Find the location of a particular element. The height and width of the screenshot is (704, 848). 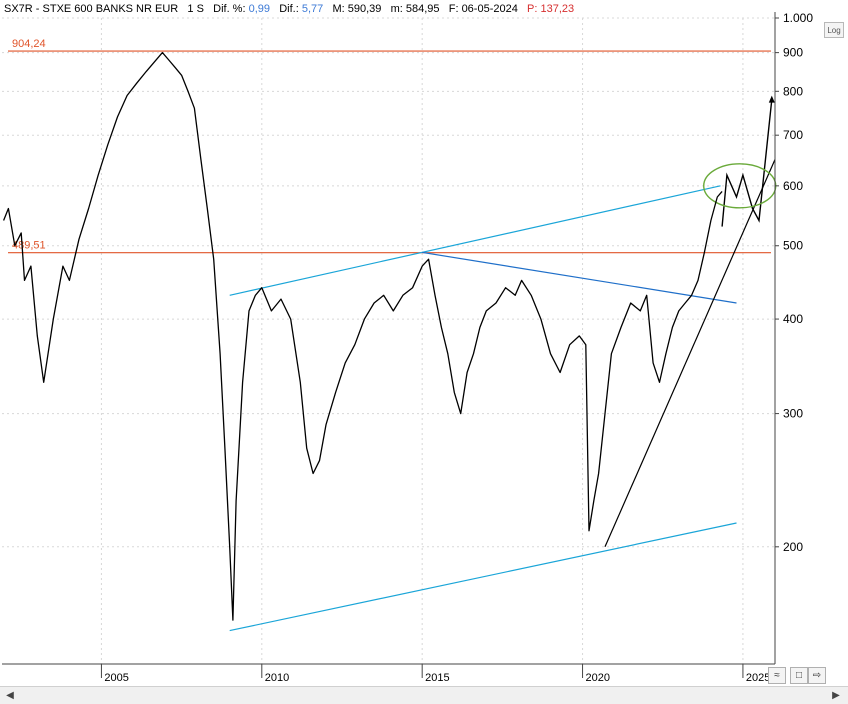

y-tick-label: 500 is located at coordinates (793, 246).